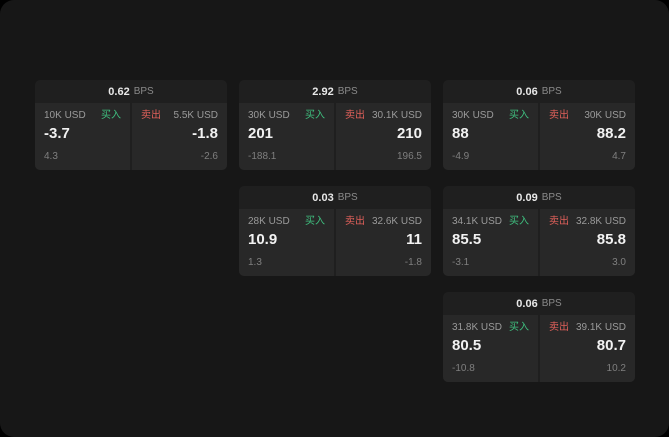 The height and width of the screenshot is (437, 669). I want to click on sell-notional: 39.1K USD, so click(600, 327).